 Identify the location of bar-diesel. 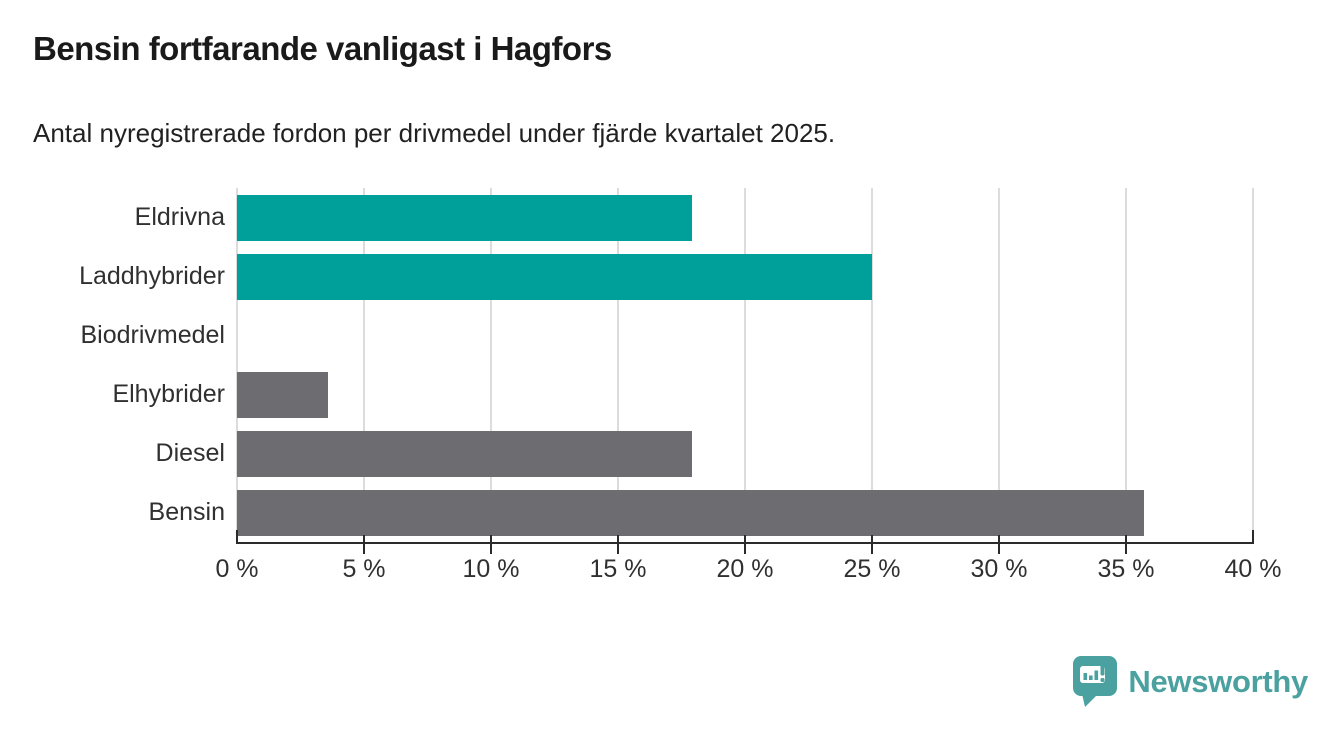
(464, 453).